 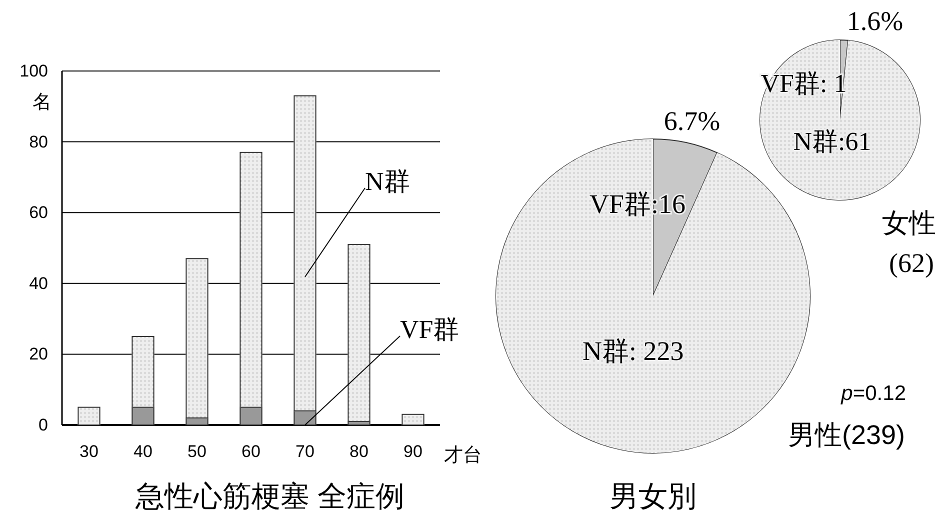 What do you see at coordinates (269, 497) in the screenshot?
I see `text: 急性心筋梗塞 全症例` at bounding box center [269, 497].